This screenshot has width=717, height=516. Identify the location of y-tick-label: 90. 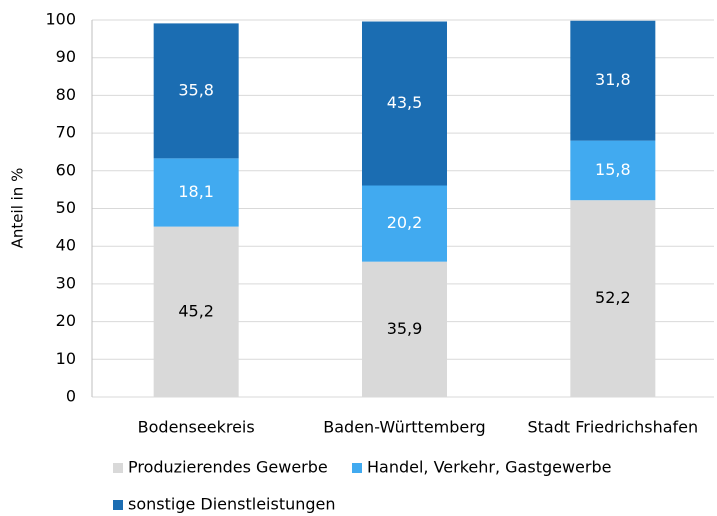
(66, 56).